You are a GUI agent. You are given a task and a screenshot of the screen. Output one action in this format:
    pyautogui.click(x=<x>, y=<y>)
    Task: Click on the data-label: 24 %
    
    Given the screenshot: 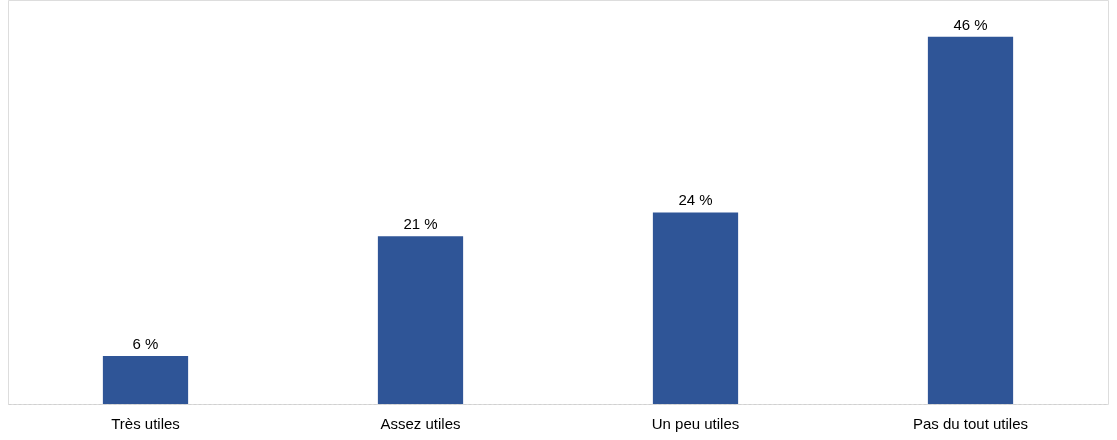 What is the action you would take?
    pyautogui.click(x=695, y=200)
    